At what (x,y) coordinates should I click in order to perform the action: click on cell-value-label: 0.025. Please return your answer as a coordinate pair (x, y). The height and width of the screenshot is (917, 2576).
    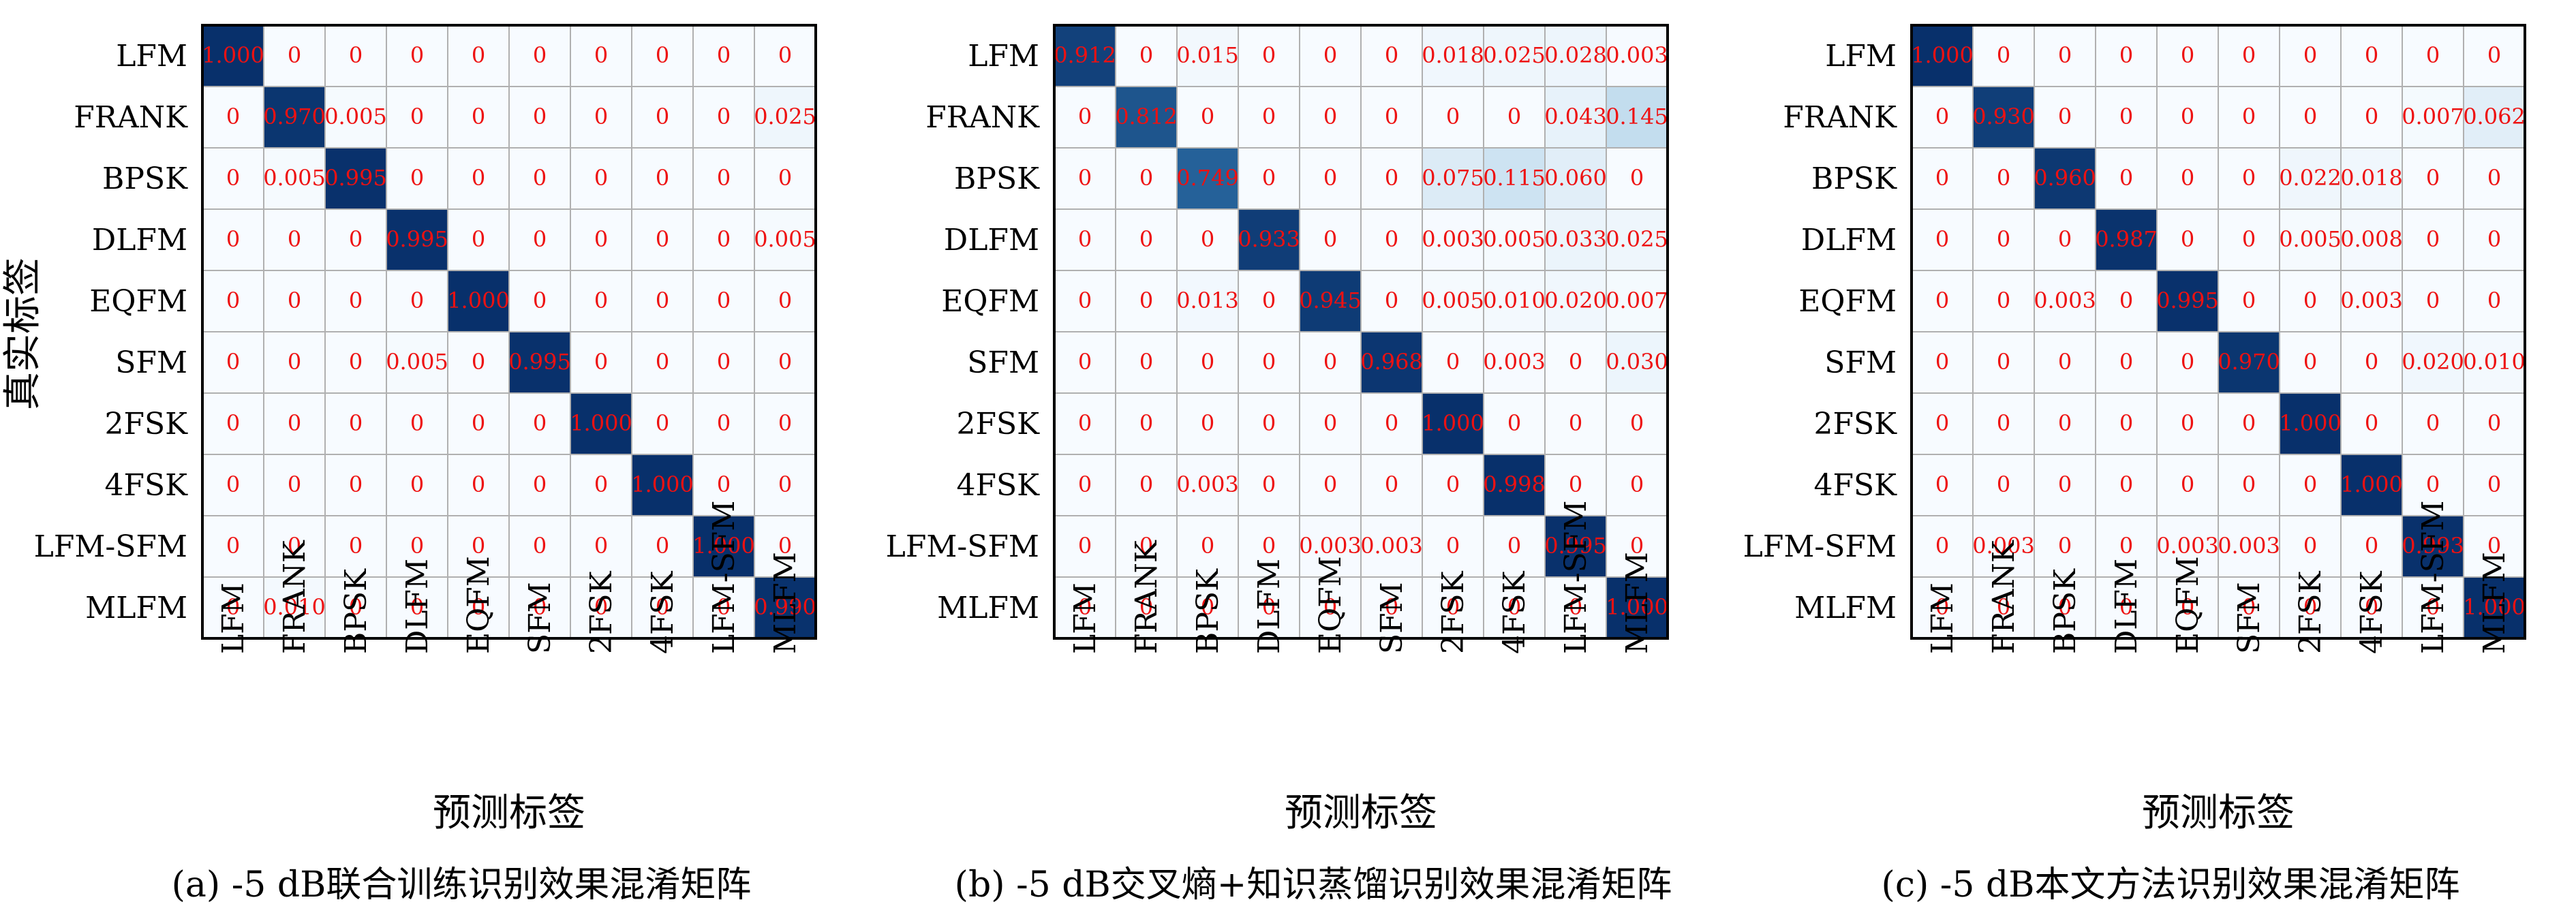
    Looking at the image, I should click on (1637, 239).